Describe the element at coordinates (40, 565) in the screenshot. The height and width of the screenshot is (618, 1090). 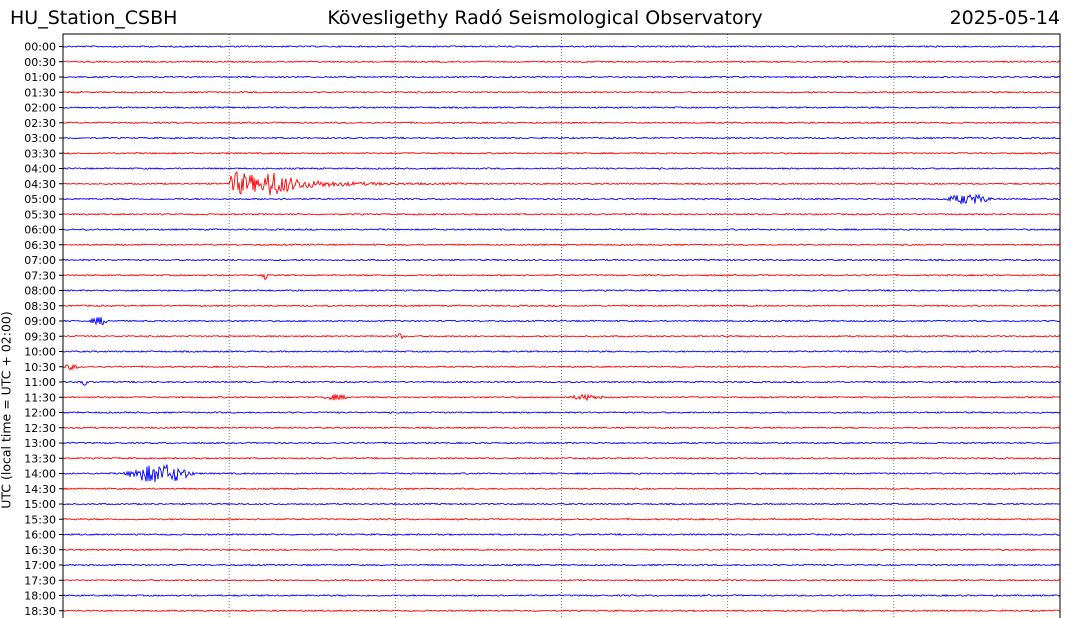
I see `y-tick-label: 17:00` at that location.